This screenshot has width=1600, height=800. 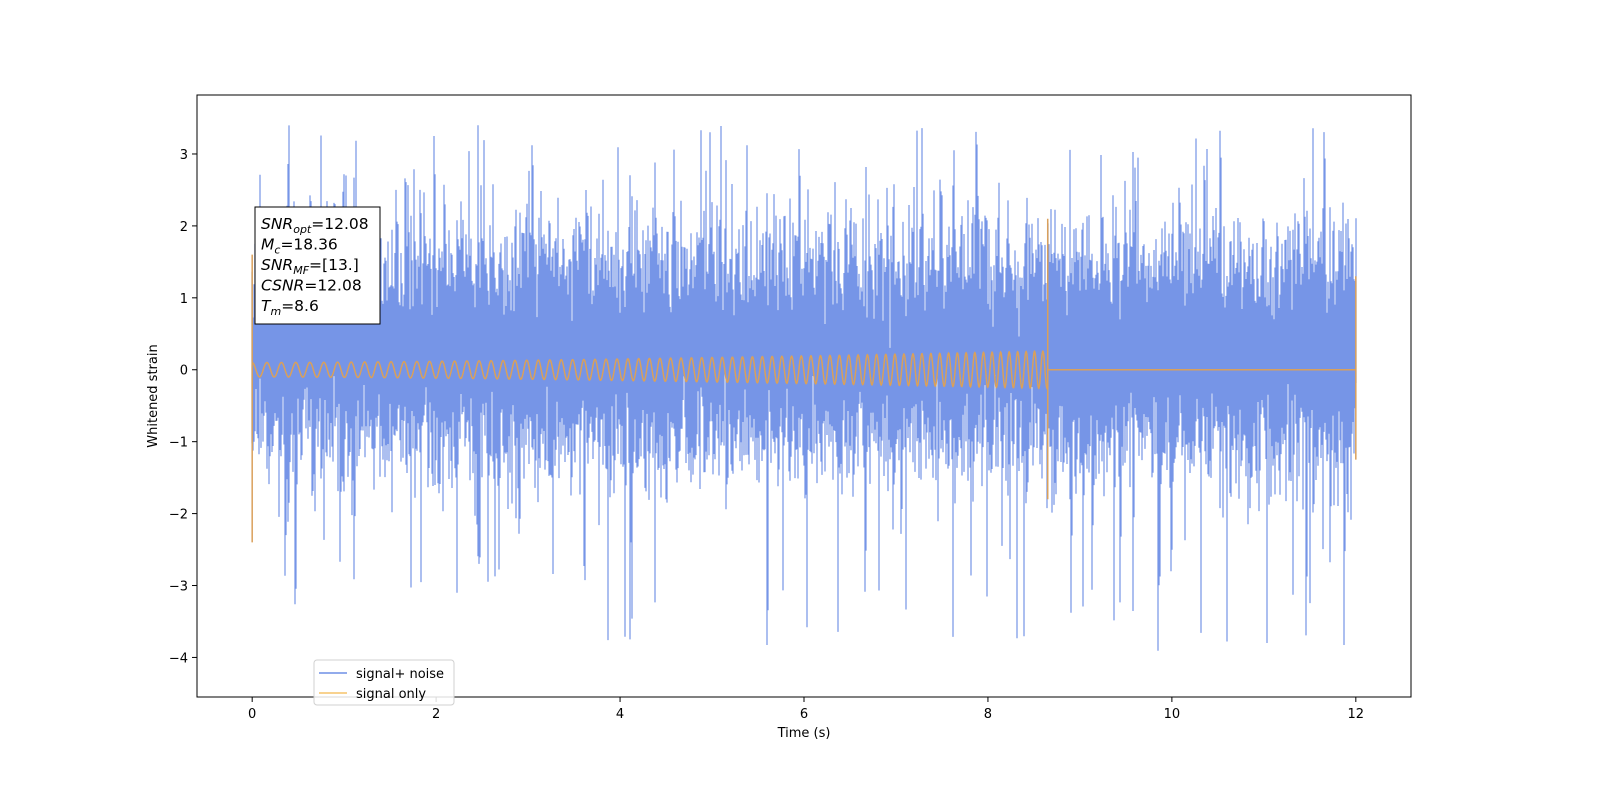 What do you see at coordinates (178, 515) in the screenshot?
I see `y-tick-label: −2` at bounding box center [178, 515].